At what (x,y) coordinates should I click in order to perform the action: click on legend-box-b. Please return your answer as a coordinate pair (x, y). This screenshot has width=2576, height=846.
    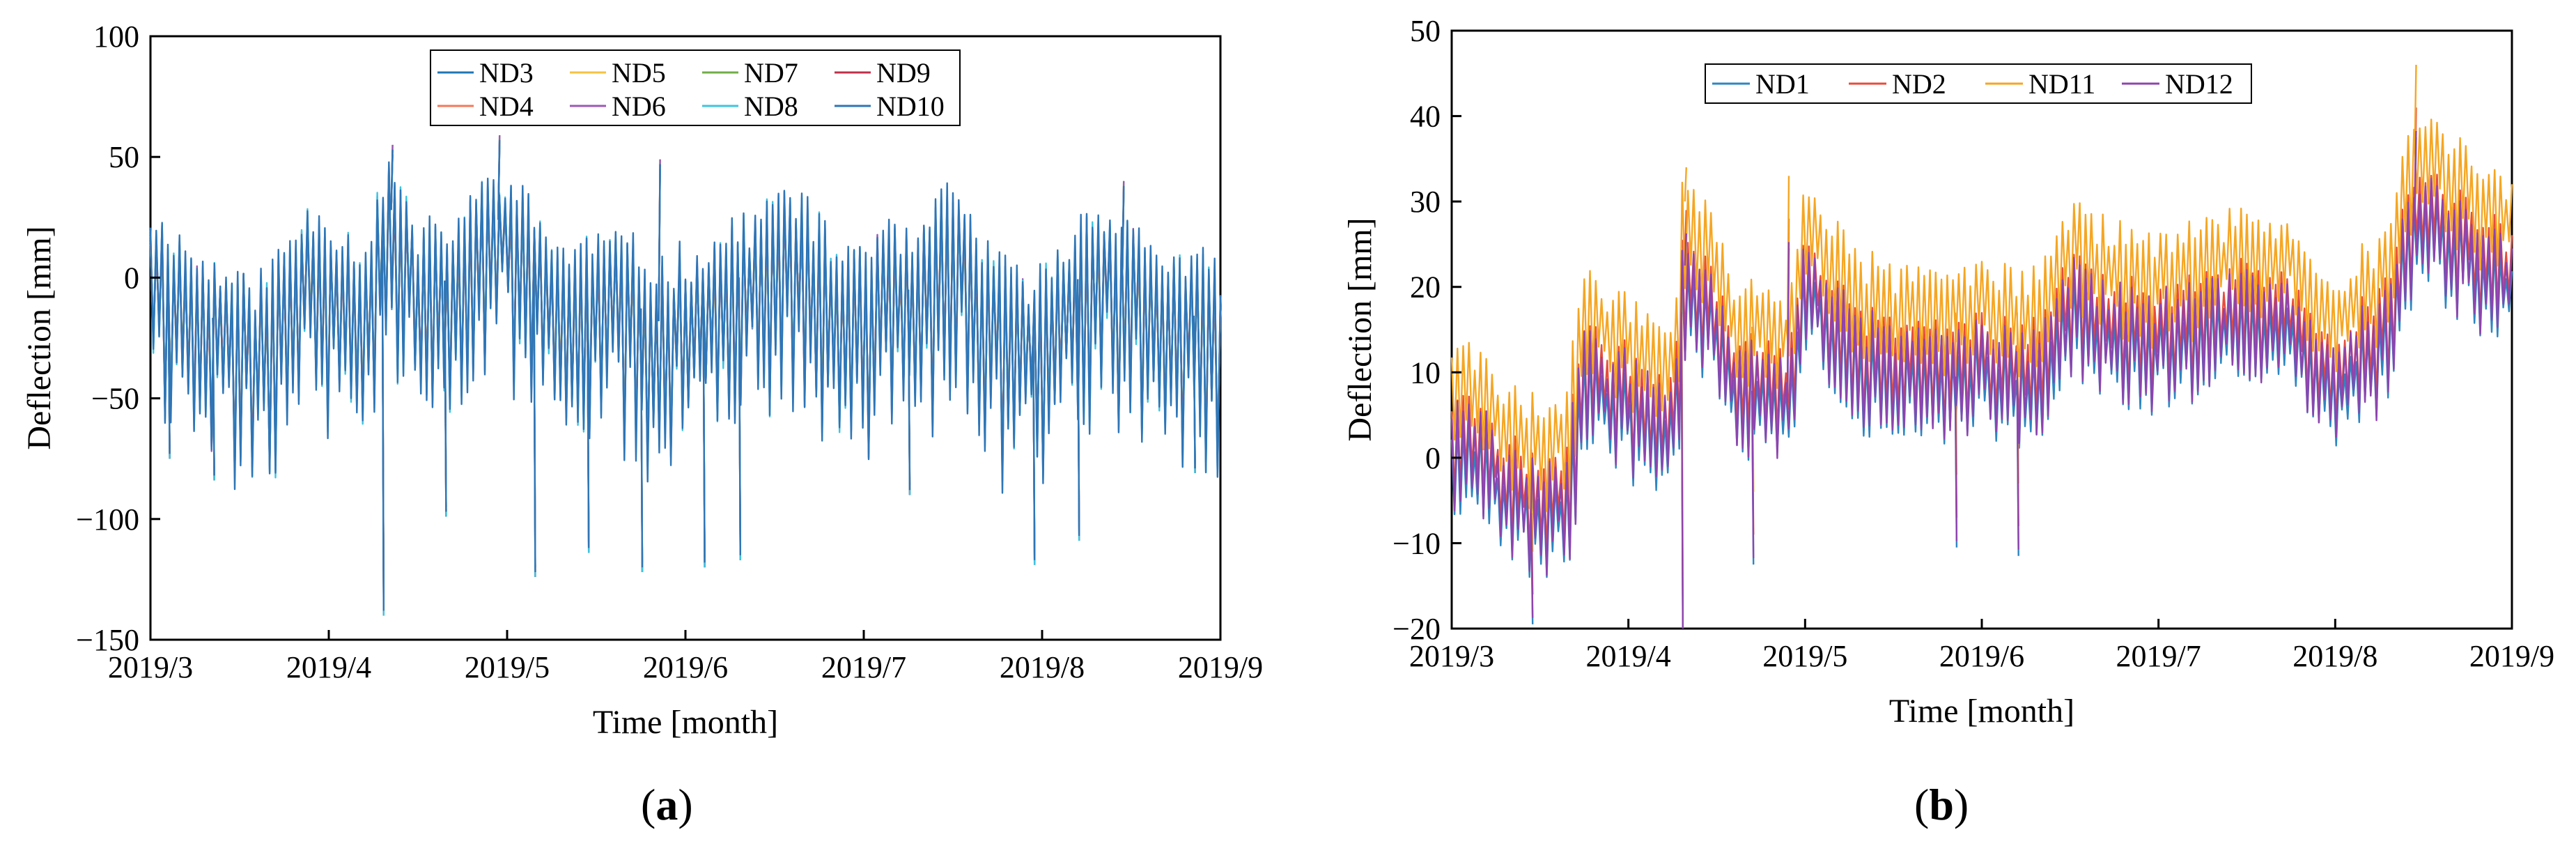
    Looking at the image, I should click on (1978, 83).